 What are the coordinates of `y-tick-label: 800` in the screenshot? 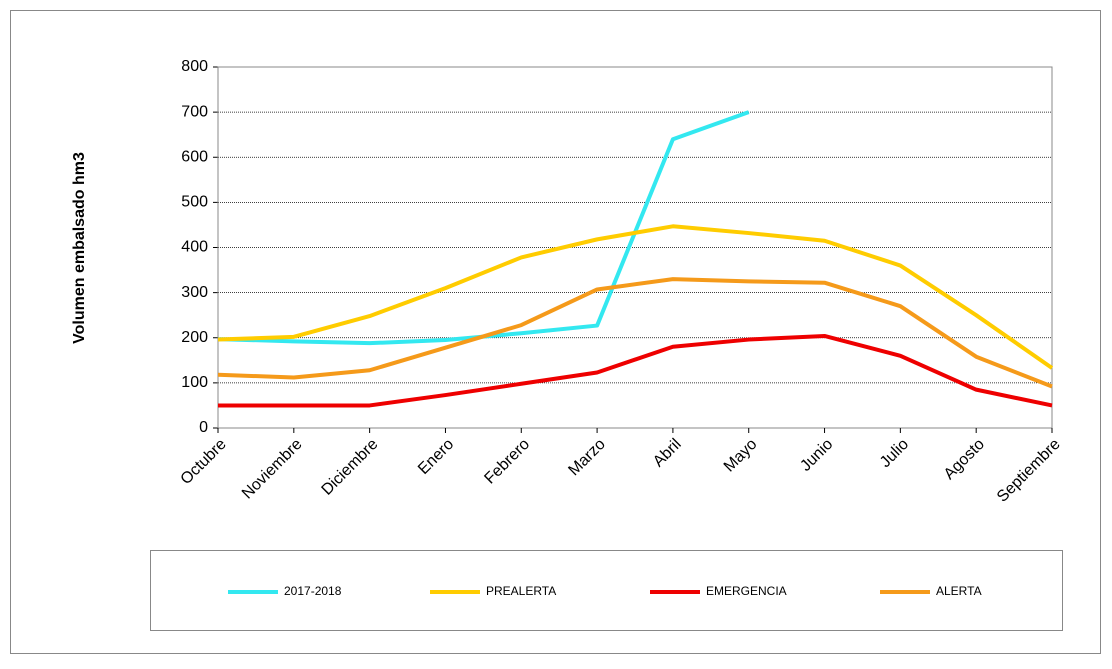 It's located at (194, 66).